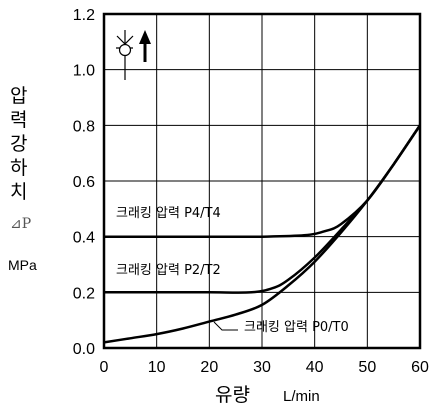 The image size is (433, 411). I want to click on x-axis-label-unit: L/min, so click(301, 396).